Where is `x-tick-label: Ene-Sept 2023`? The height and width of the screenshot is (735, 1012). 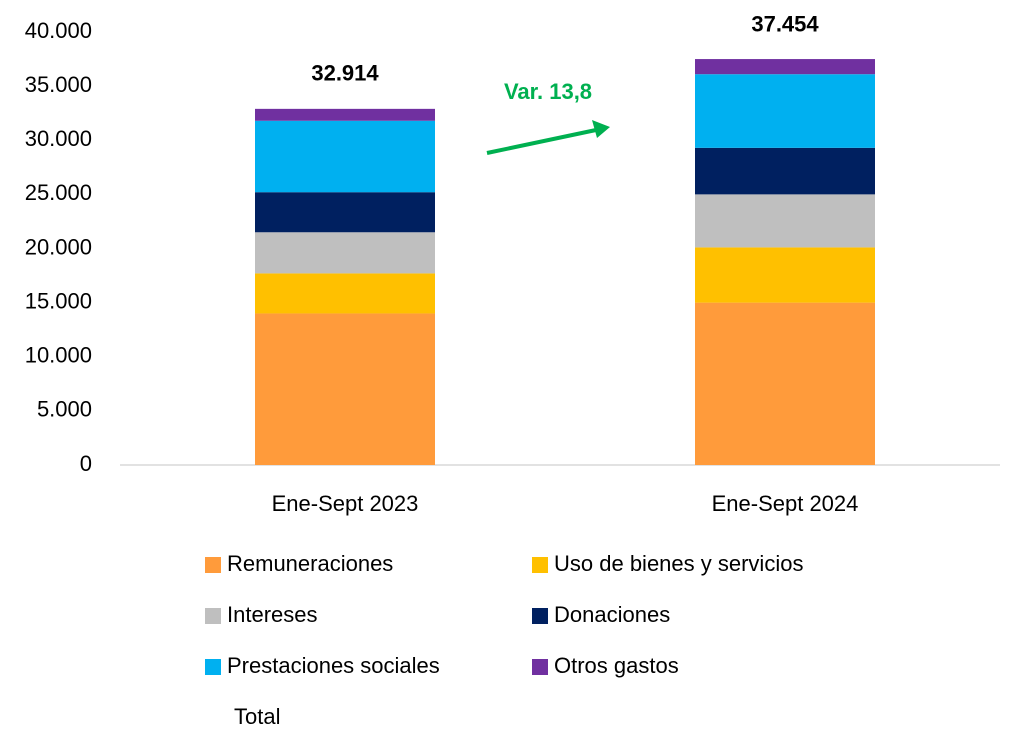 x-tick-label: Ene-Sept 2023 is located at coordinates (345, 503).